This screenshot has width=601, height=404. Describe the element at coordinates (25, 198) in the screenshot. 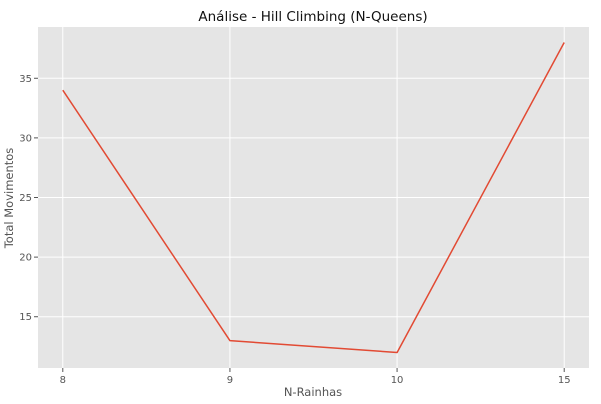

I see `y-tick-label: 25` at that location.